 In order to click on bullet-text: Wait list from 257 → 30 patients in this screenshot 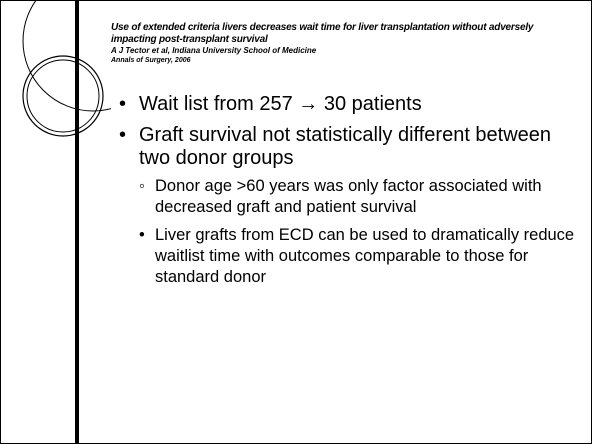, I will do `click(280, 104)`.